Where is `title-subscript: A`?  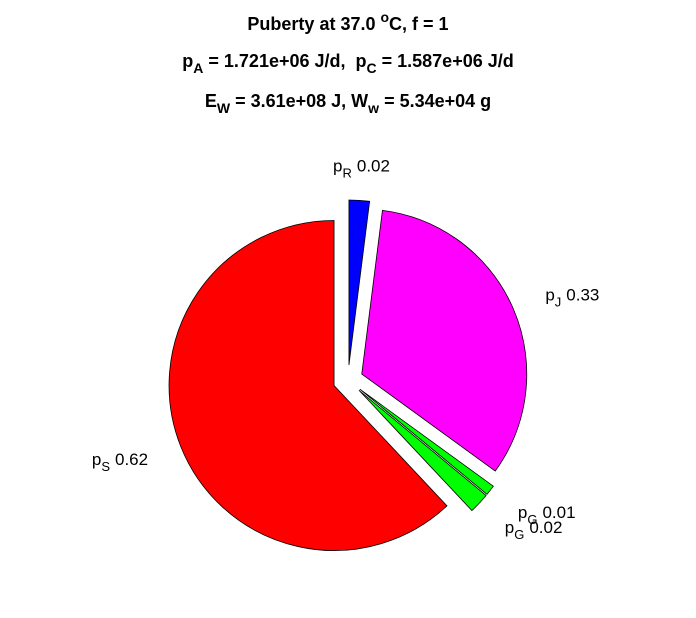 title-subscript: A is located at coordinates (198, 68).